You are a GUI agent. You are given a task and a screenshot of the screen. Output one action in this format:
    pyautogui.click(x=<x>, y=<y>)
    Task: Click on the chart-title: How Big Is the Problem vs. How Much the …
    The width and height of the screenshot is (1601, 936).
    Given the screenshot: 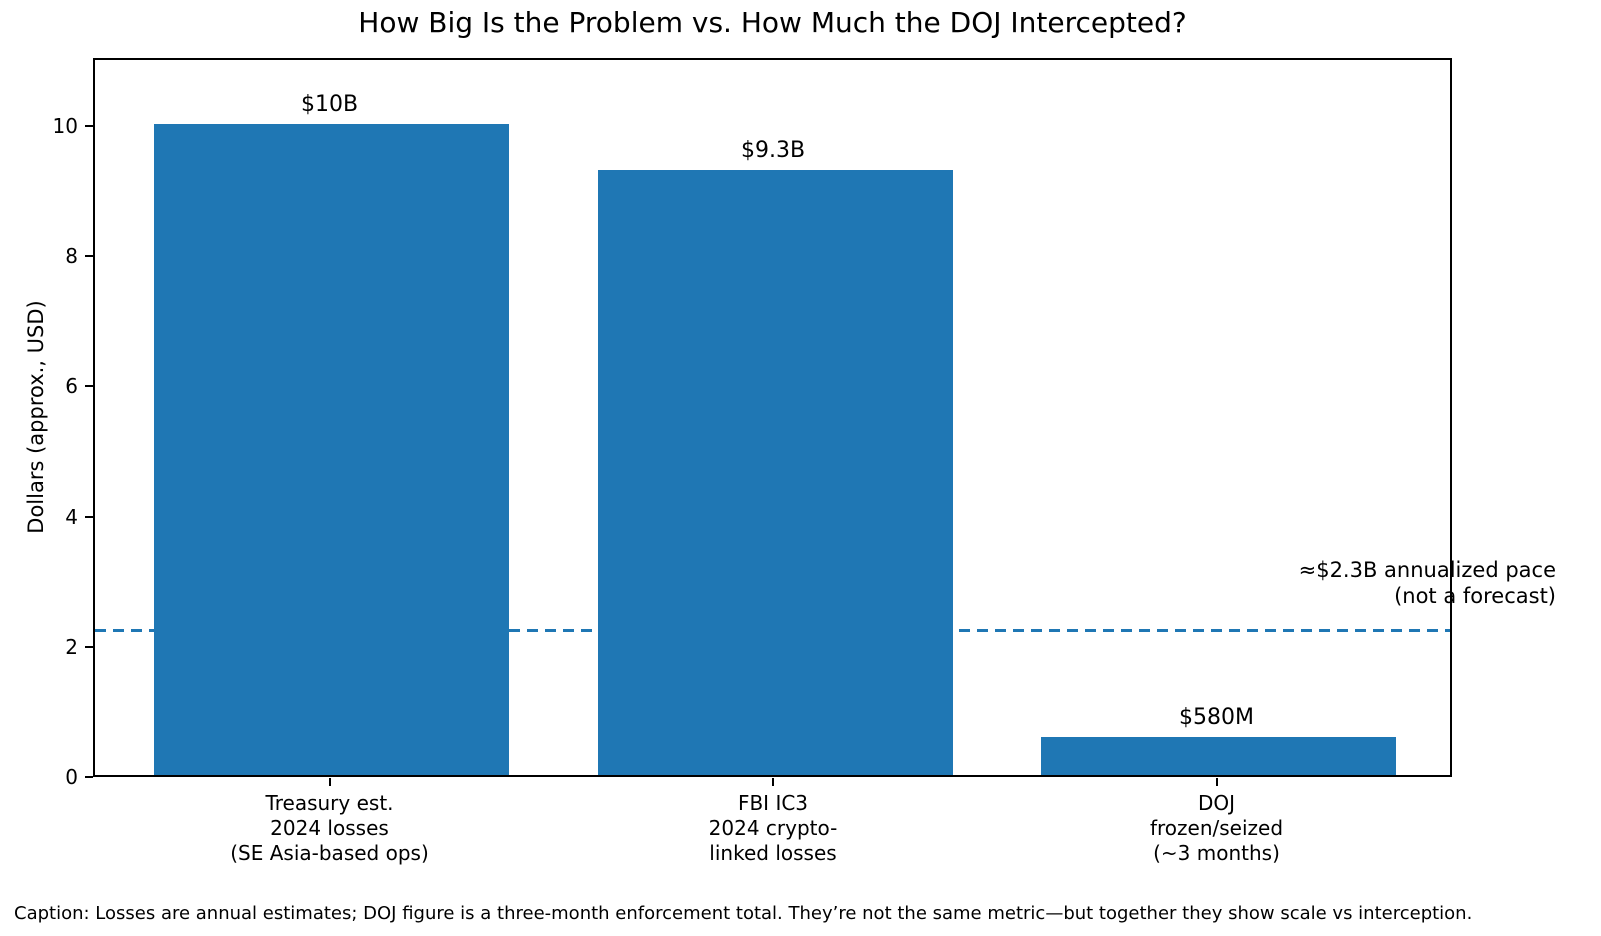 What is the action you would take?
    pyautogui.click(x=772, y=22)
    